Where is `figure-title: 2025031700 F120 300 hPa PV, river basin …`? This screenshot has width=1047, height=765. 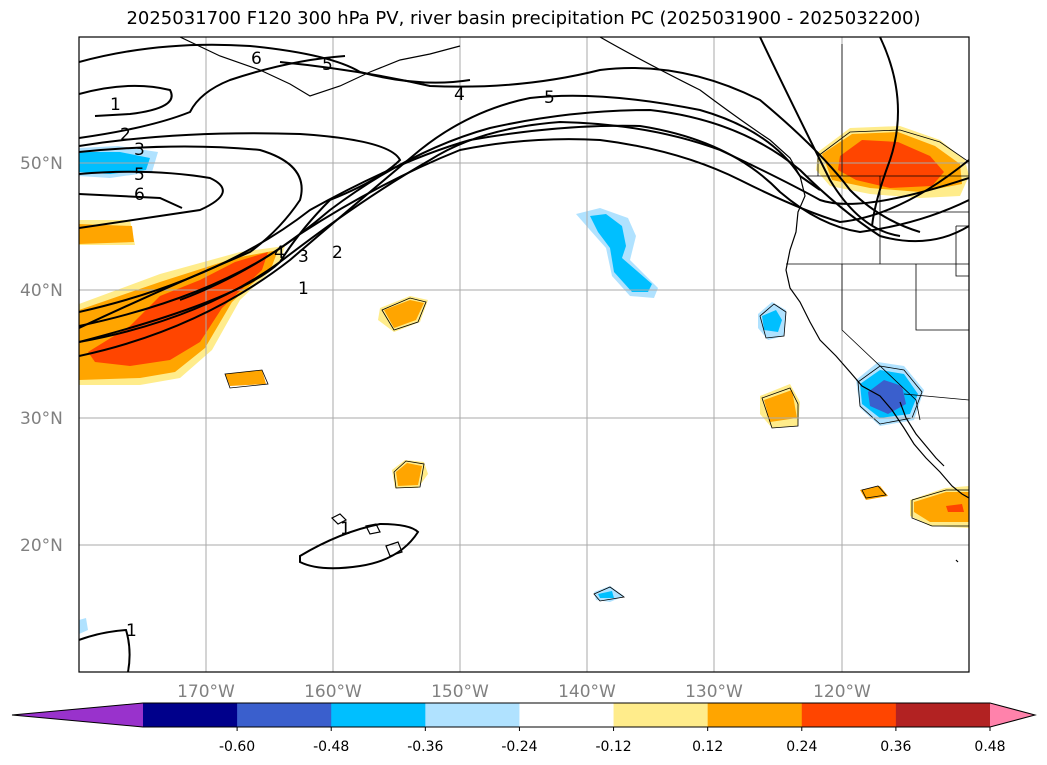
figure-title: 2025031700 F120 300 hPa PV, river basin … is located at coordinates (523, 18).